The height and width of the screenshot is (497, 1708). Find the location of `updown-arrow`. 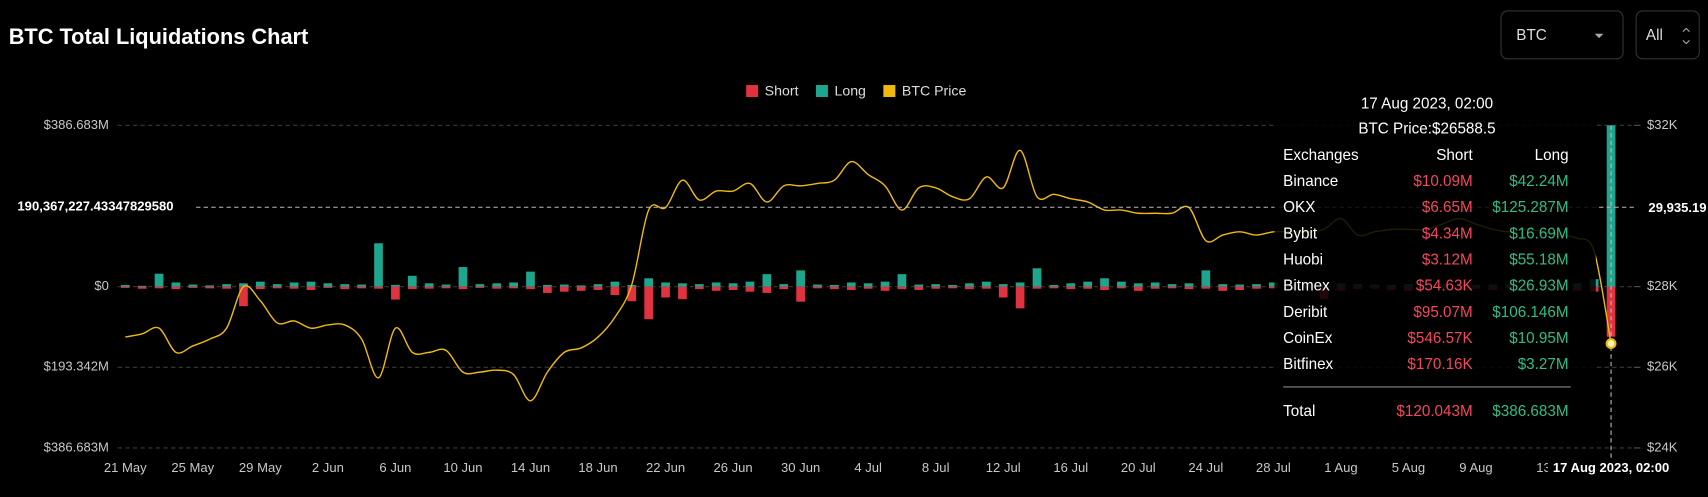

updown-arrow is located at coordinates (1686, 36).